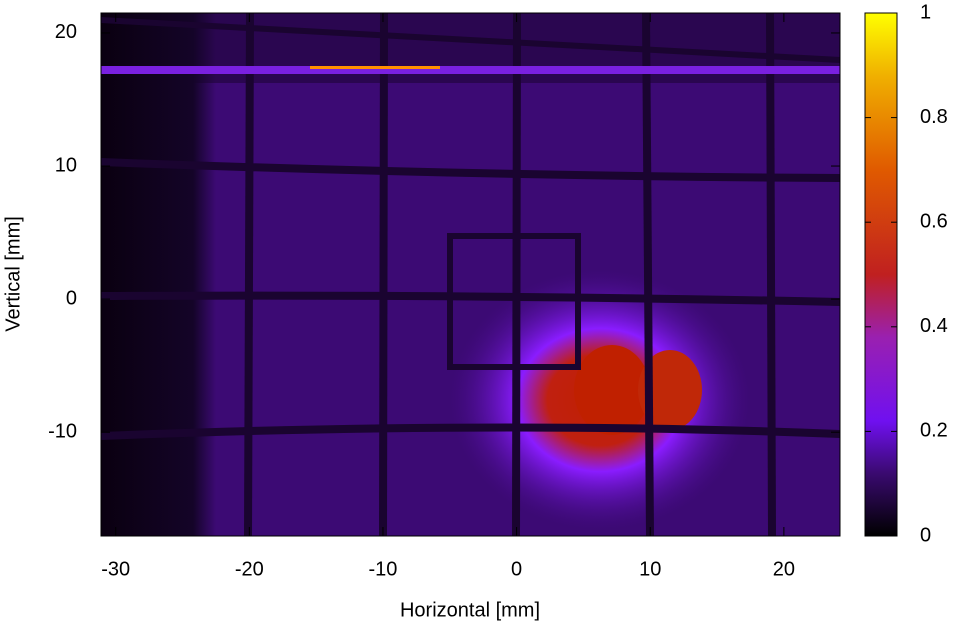 The width and height of the screenshot is (953, 625). What do you see at coordinates (934, 431) in the screenshot?
I see `colorbar-tick-label: 0.2` at bounding box center [934, 431].